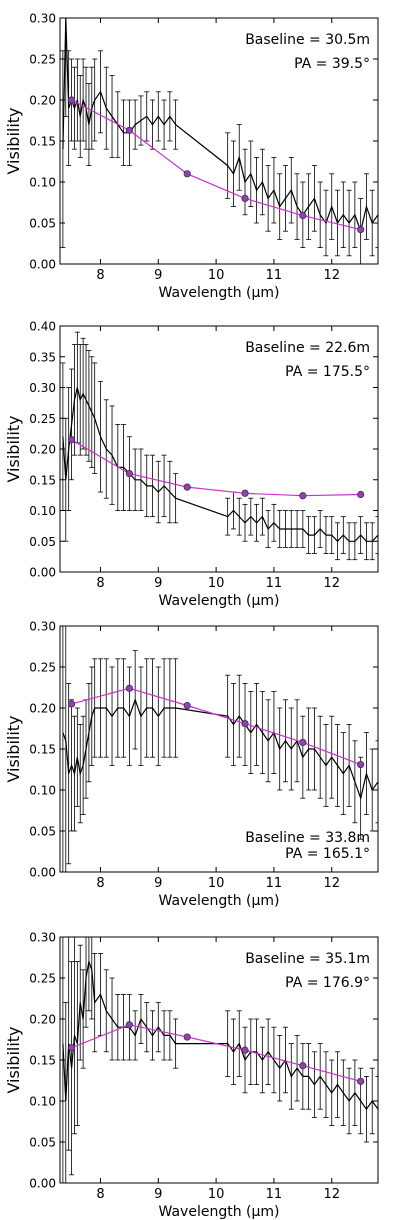 The width and height of the screenshot is (409, 1220). What do you see at coordinates (327, 854) in the screenshot?
I see `annotation-position-angle: PA = 165.1°` at bounding box center [327, 854].